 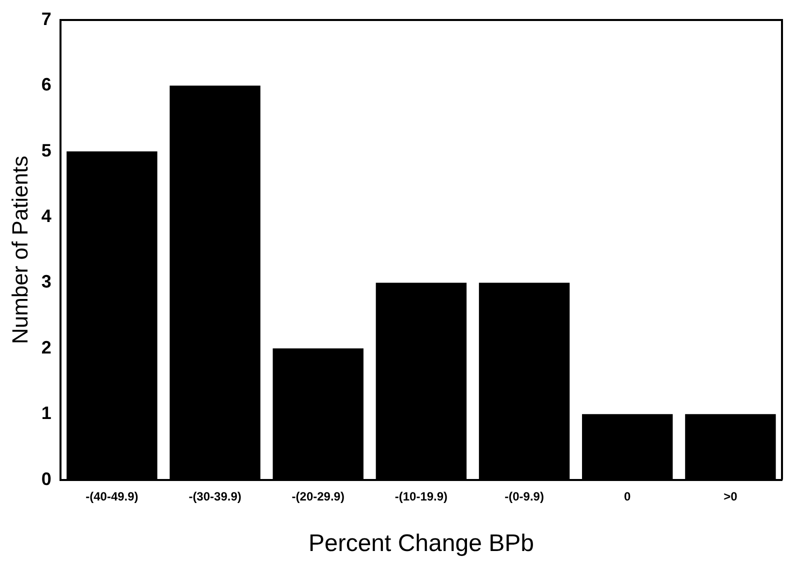 I want to click on y-tick-label: 4, so click(x=46, y=216).